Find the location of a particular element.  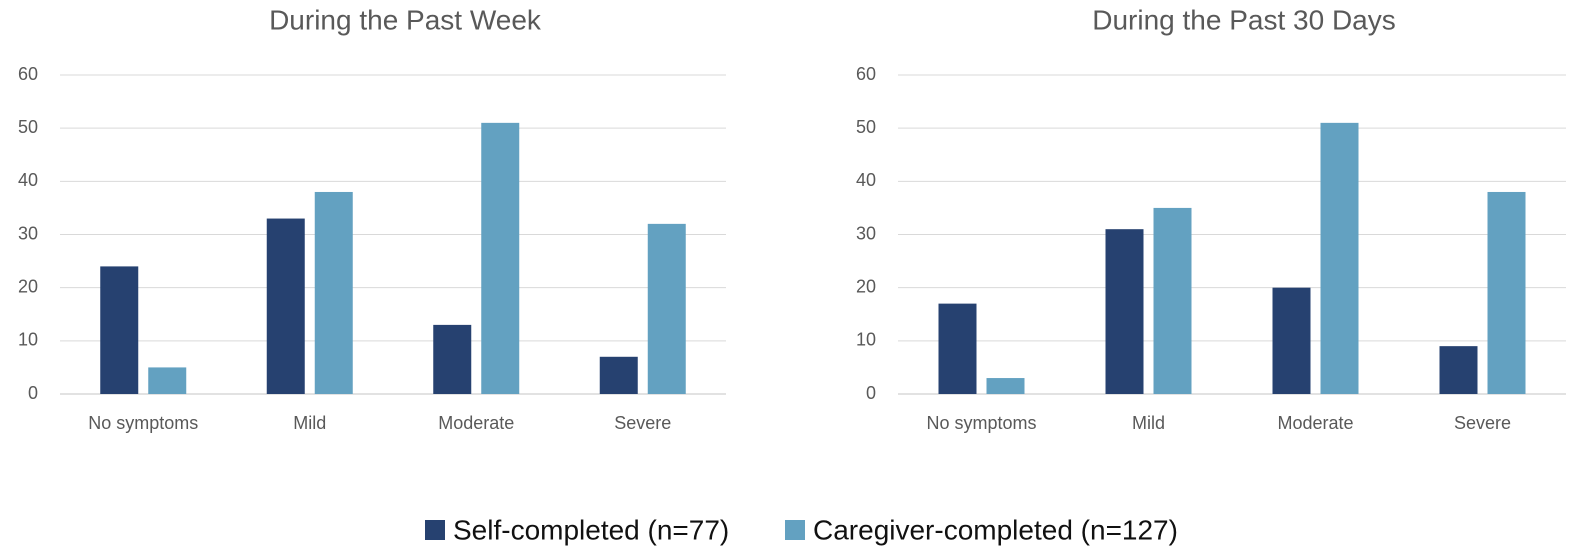

legend-label: Caregiver-completed (n=127) is located at coordinates (995, 529).